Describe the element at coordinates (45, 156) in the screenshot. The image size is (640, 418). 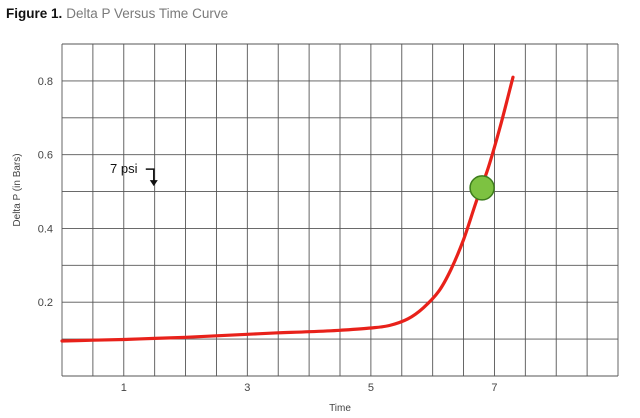
I see `y-tick-label: 0.6` at that location.